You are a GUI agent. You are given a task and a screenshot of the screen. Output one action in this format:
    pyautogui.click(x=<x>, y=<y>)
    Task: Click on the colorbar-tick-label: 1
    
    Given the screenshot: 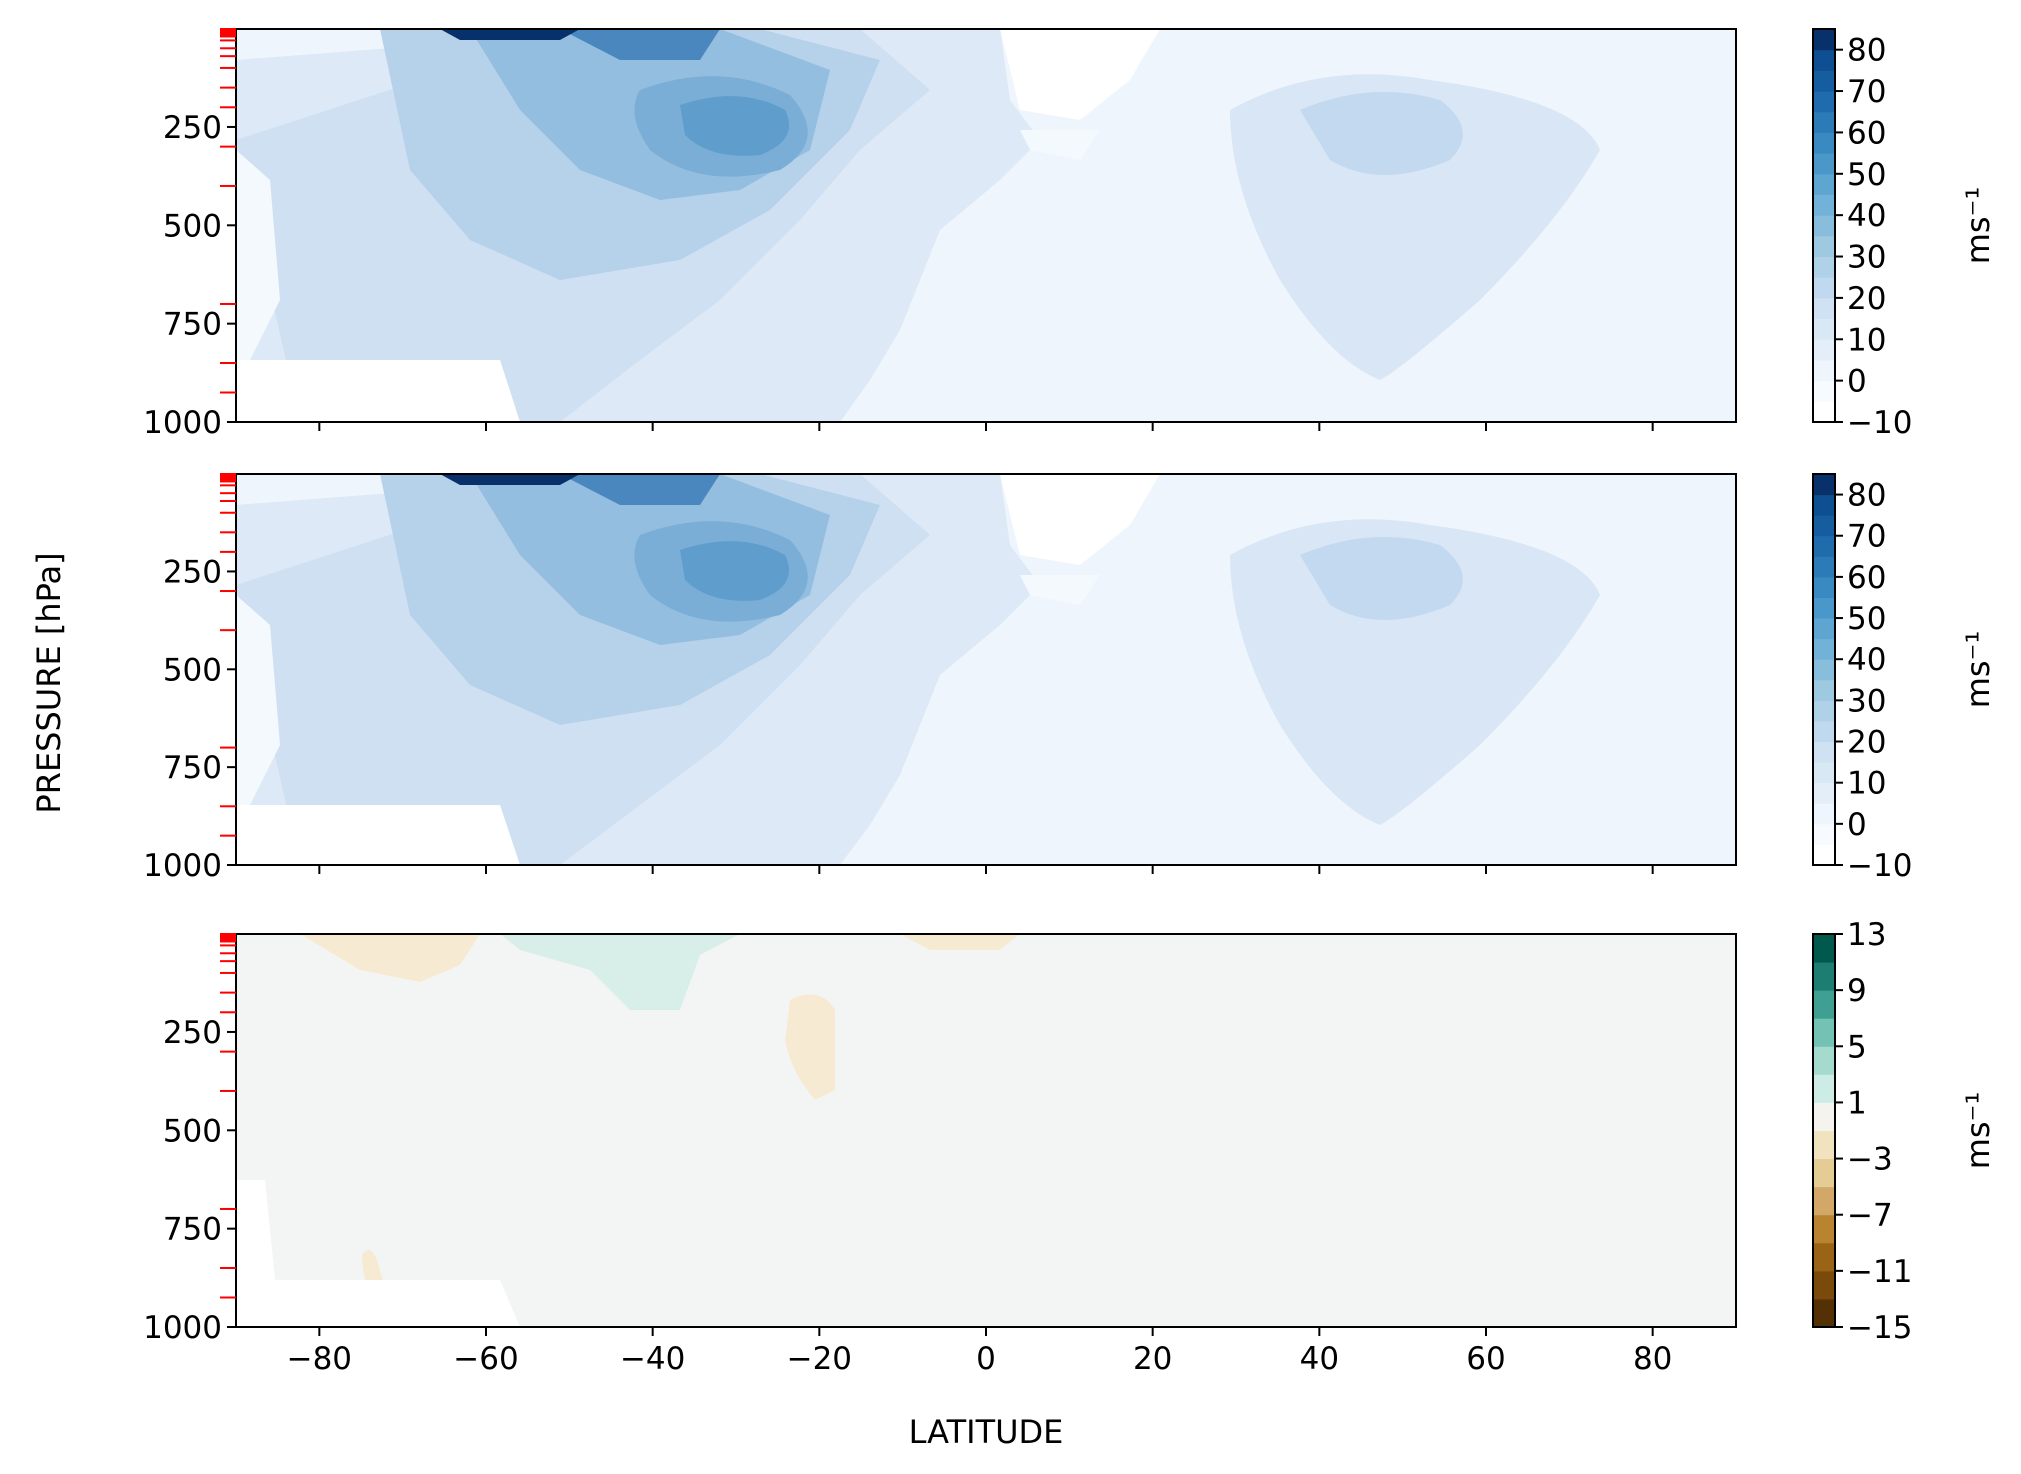 What is the action you would take?
    pyautogui.click(x=1857, y=1103)
    